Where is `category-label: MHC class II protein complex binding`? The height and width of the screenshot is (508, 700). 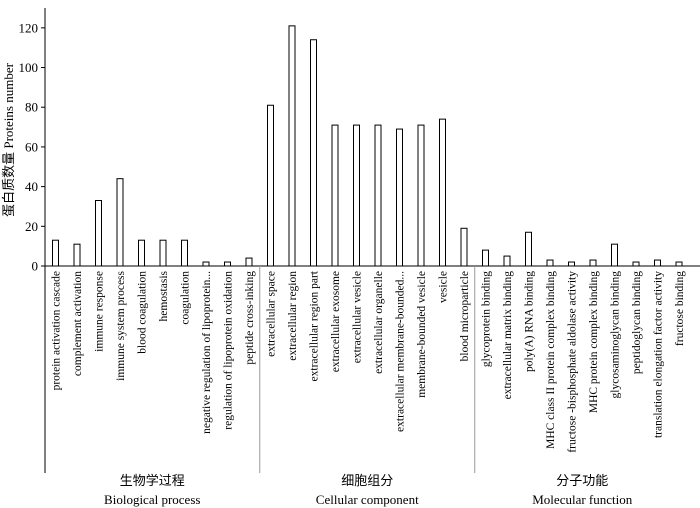
category-label: MHC class II protein complex binding is located at coordinates (551, 360).